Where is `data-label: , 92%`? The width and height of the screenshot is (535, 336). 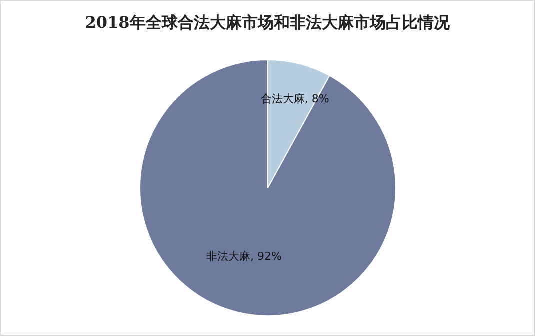 data-label: , 92% is located at coordinates (266, 257).